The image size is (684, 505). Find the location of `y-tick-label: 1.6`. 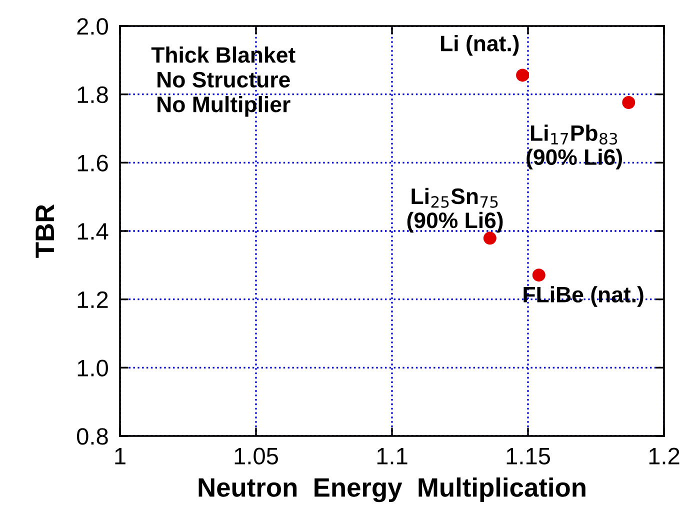

y-tick-label: 1.6 is located at coordinates (93, 163).